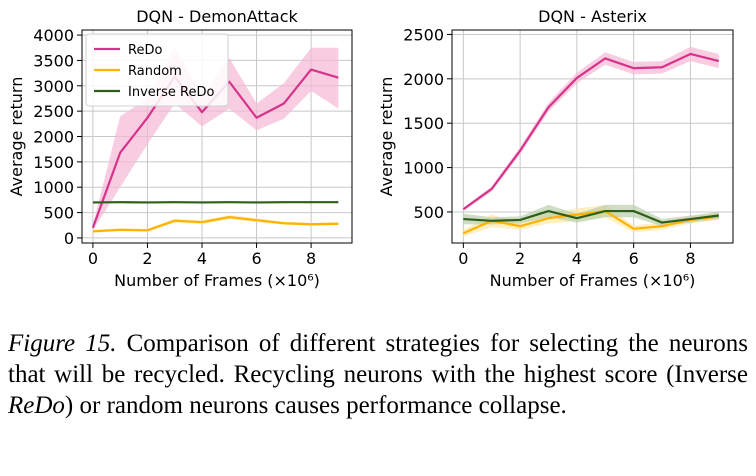 Image resolution: width=756 pixels, height=476 pixels. I want to click on caption-emphasis: ReDo, so click(36, 405).